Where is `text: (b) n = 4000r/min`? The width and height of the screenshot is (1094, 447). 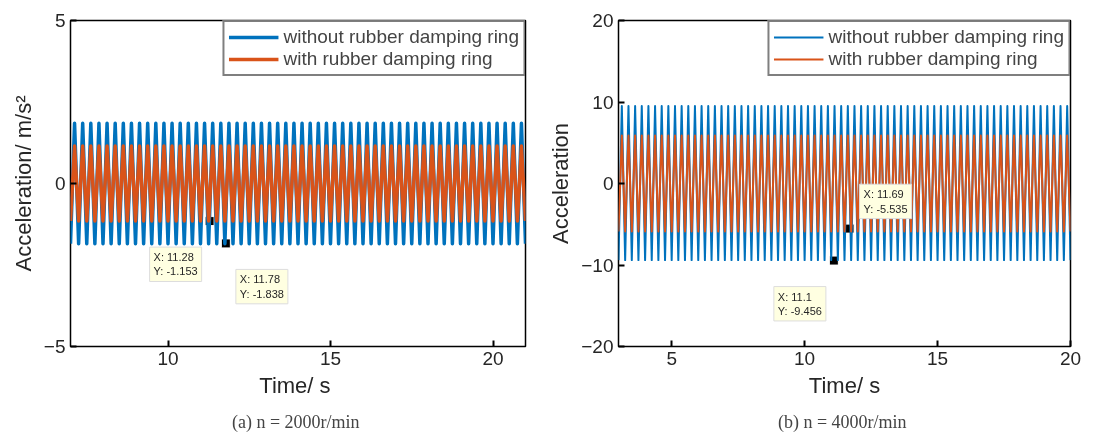 text: (b) n = 4000r/min is located at coordinates (842, 422).